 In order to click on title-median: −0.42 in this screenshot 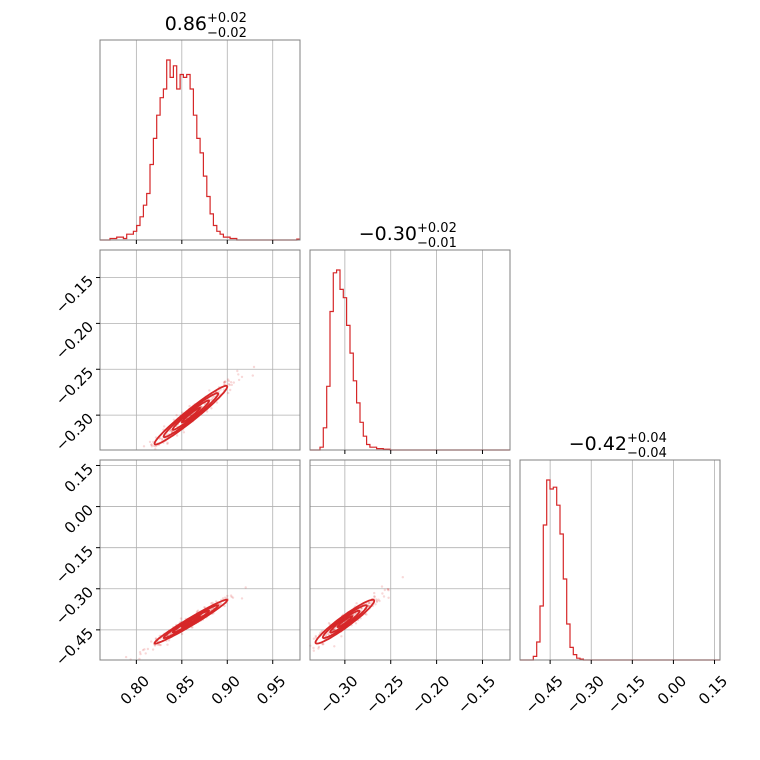, I will do `click(598, 444)`.